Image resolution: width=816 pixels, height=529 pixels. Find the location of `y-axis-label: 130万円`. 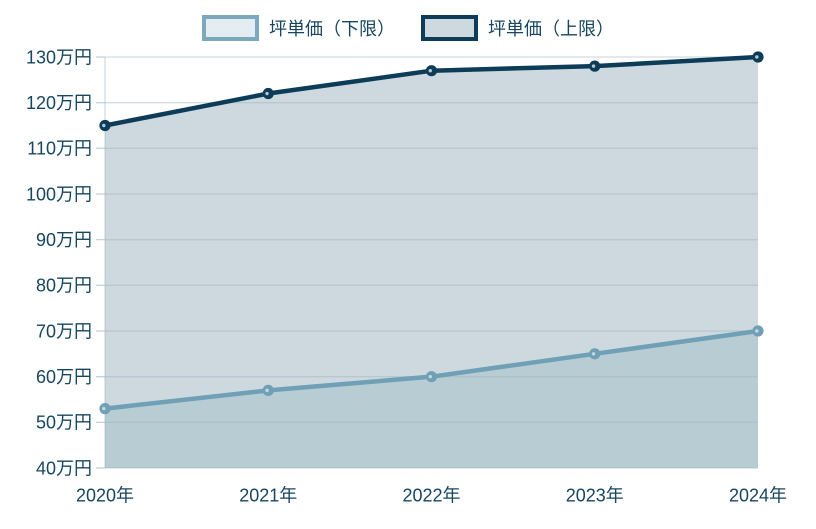

y-axis-label: 130万円 is located at coordinates (59, 57).